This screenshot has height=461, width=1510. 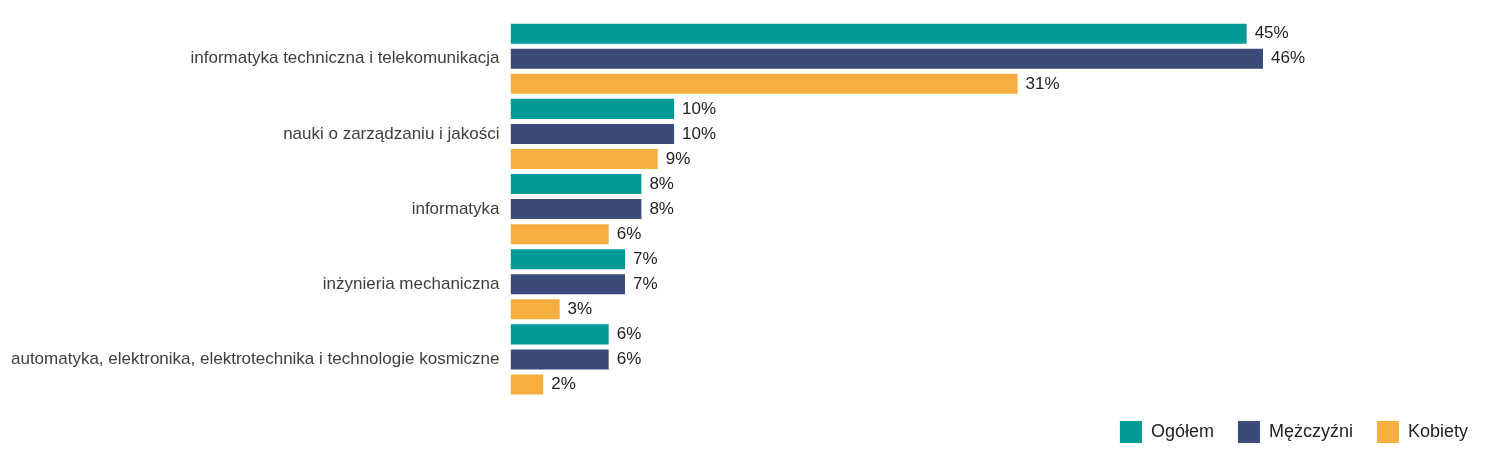 I want to click on data-label: 46%, so click(x=1288, y=58).